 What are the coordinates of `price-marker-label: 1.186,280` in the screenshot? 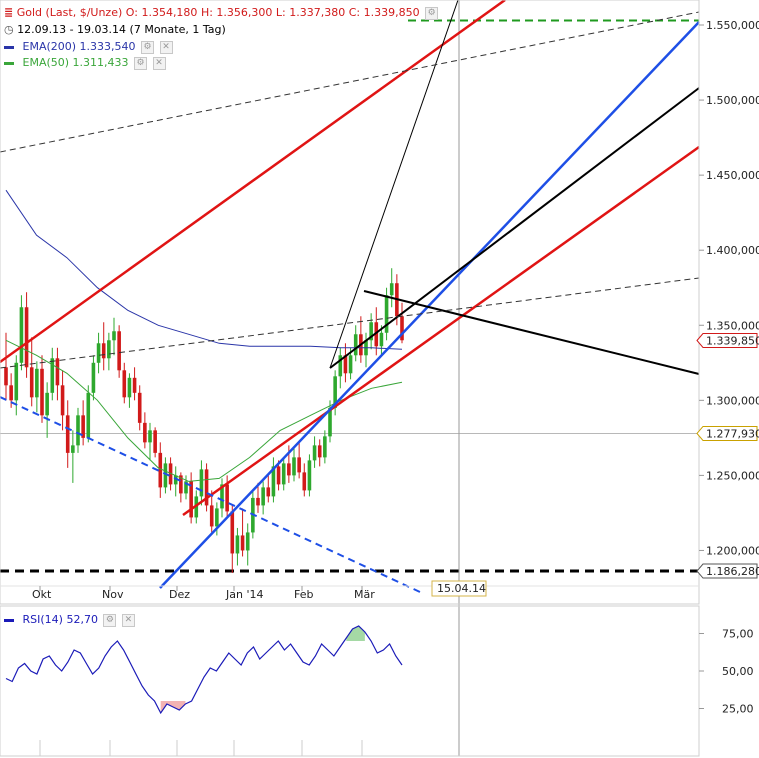 It's located at (732, 571).